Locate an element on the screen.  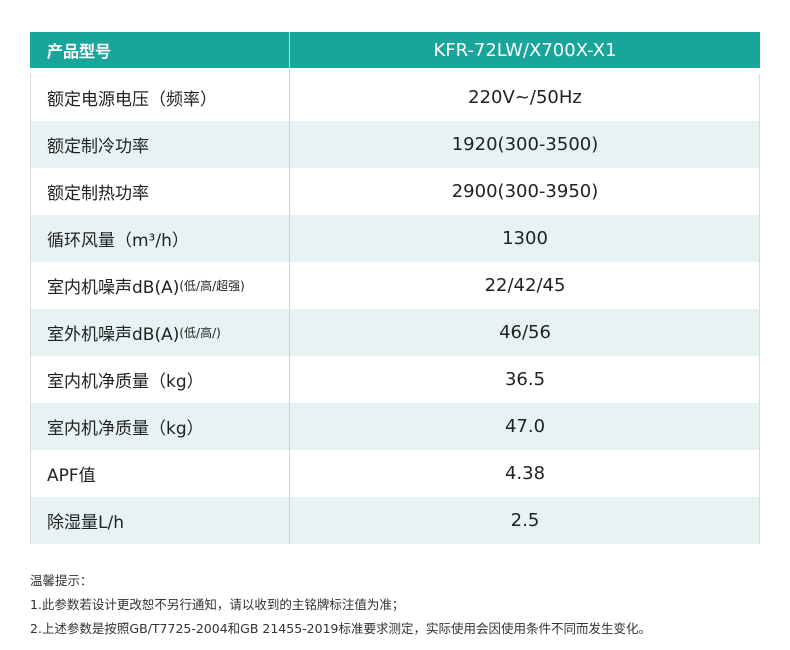
table-row: 额定制热功率 2900(300-3950) is located at coordinates (395, 191).